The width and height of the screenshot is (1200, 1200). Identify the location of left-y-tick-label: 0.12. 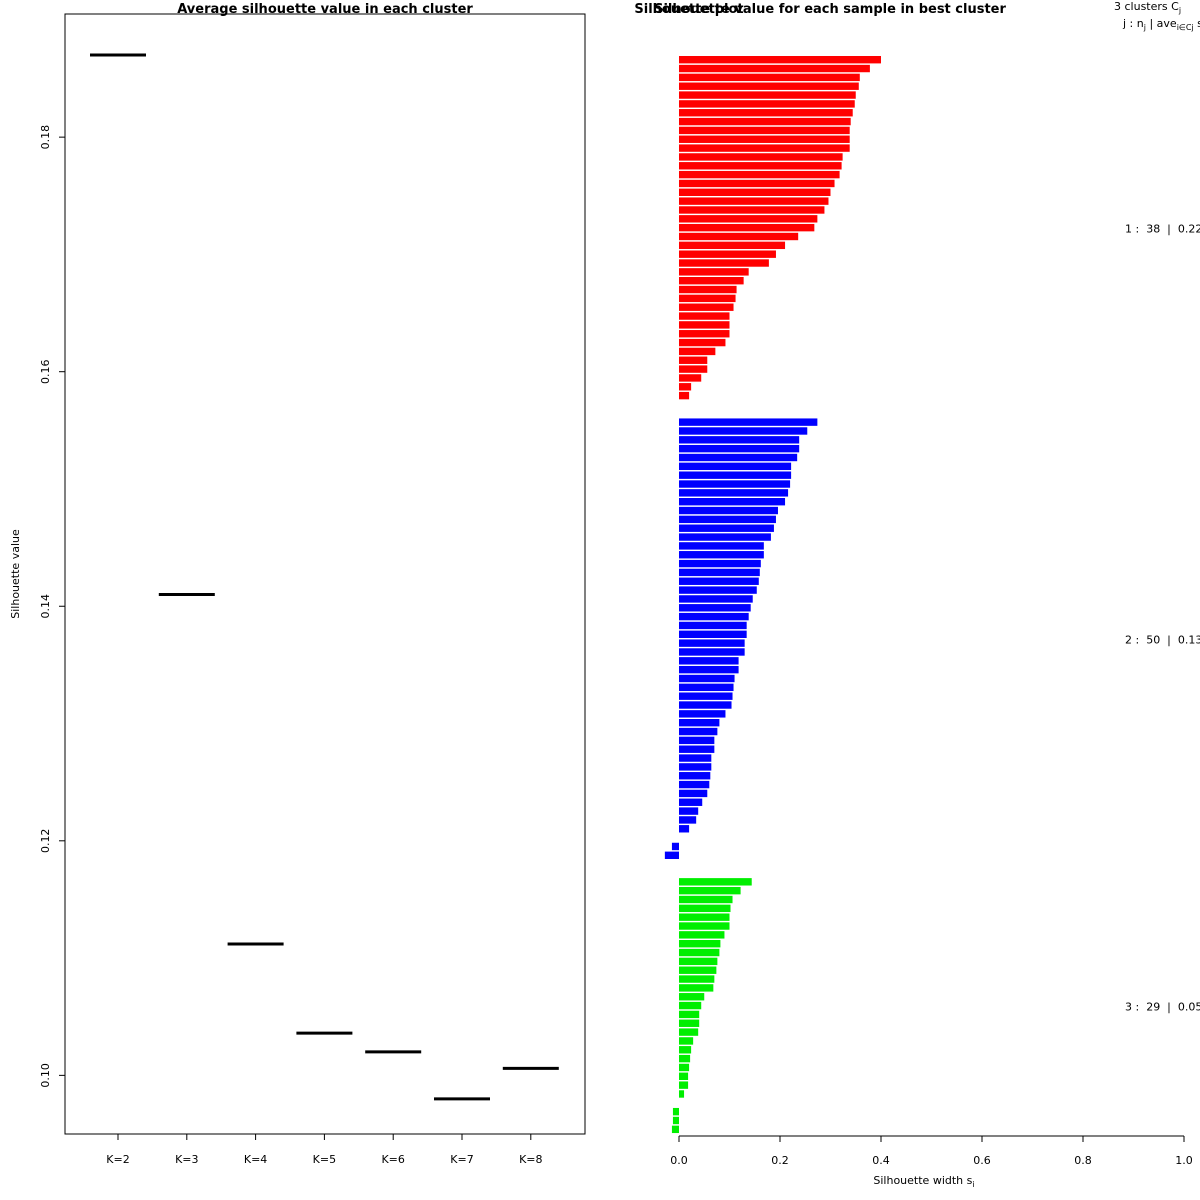
(45, 841).